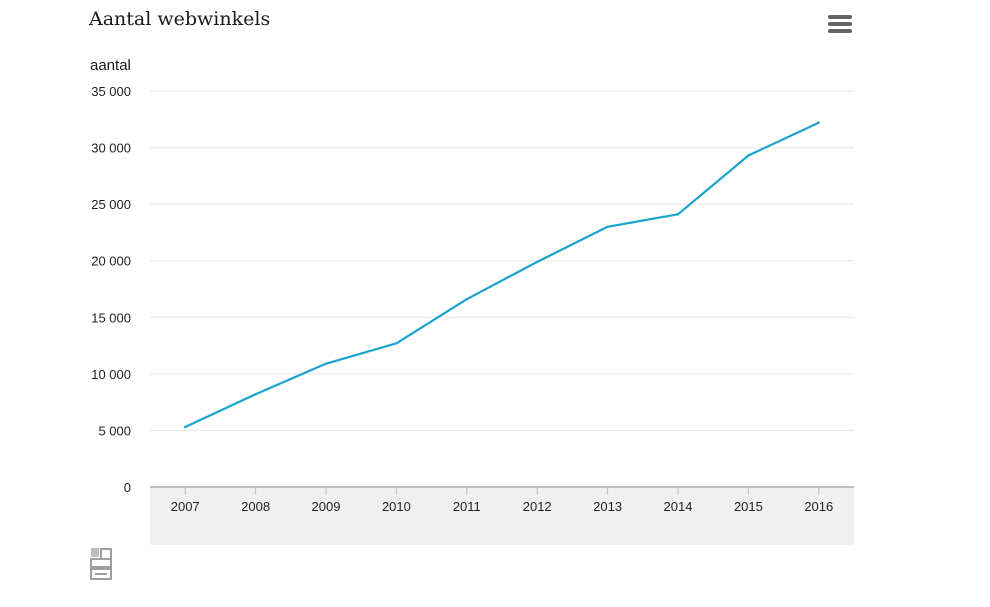 The height and width of the screenshot is (607, 990). I want to click on chart-title: Aantal webwinkels, so click(180, 19).